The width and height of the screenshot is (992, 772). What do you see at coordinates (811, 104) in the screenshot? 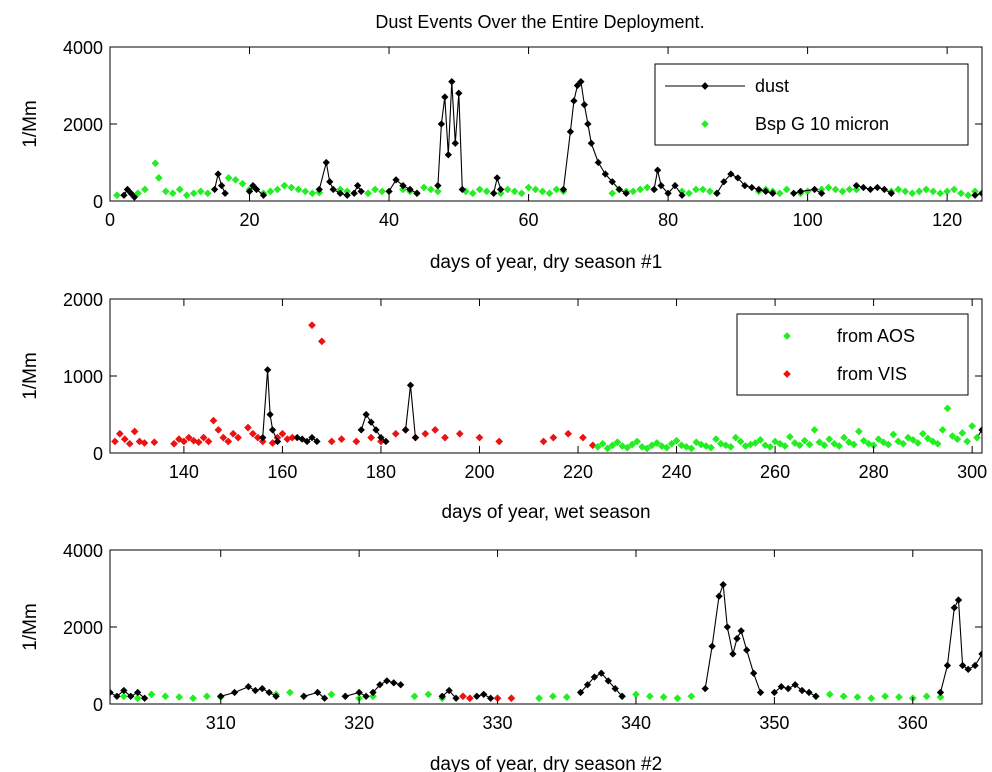
I see `legend-box` at bounding box center [811, 104].